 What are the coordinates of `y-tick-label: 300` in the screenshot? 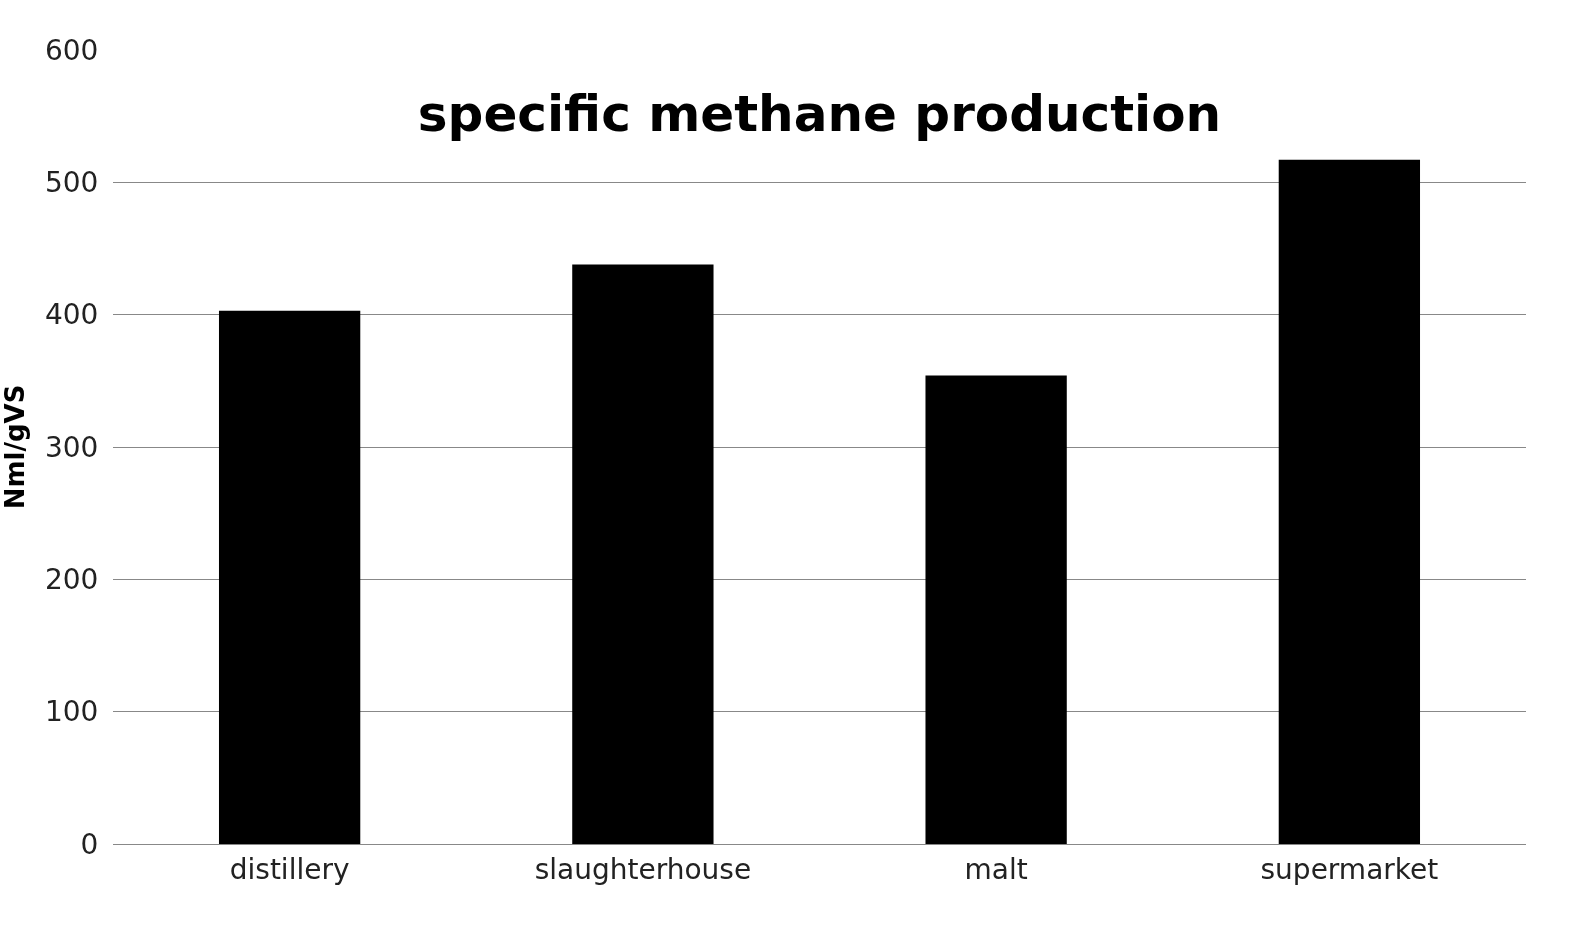 It's located at (71, 447).